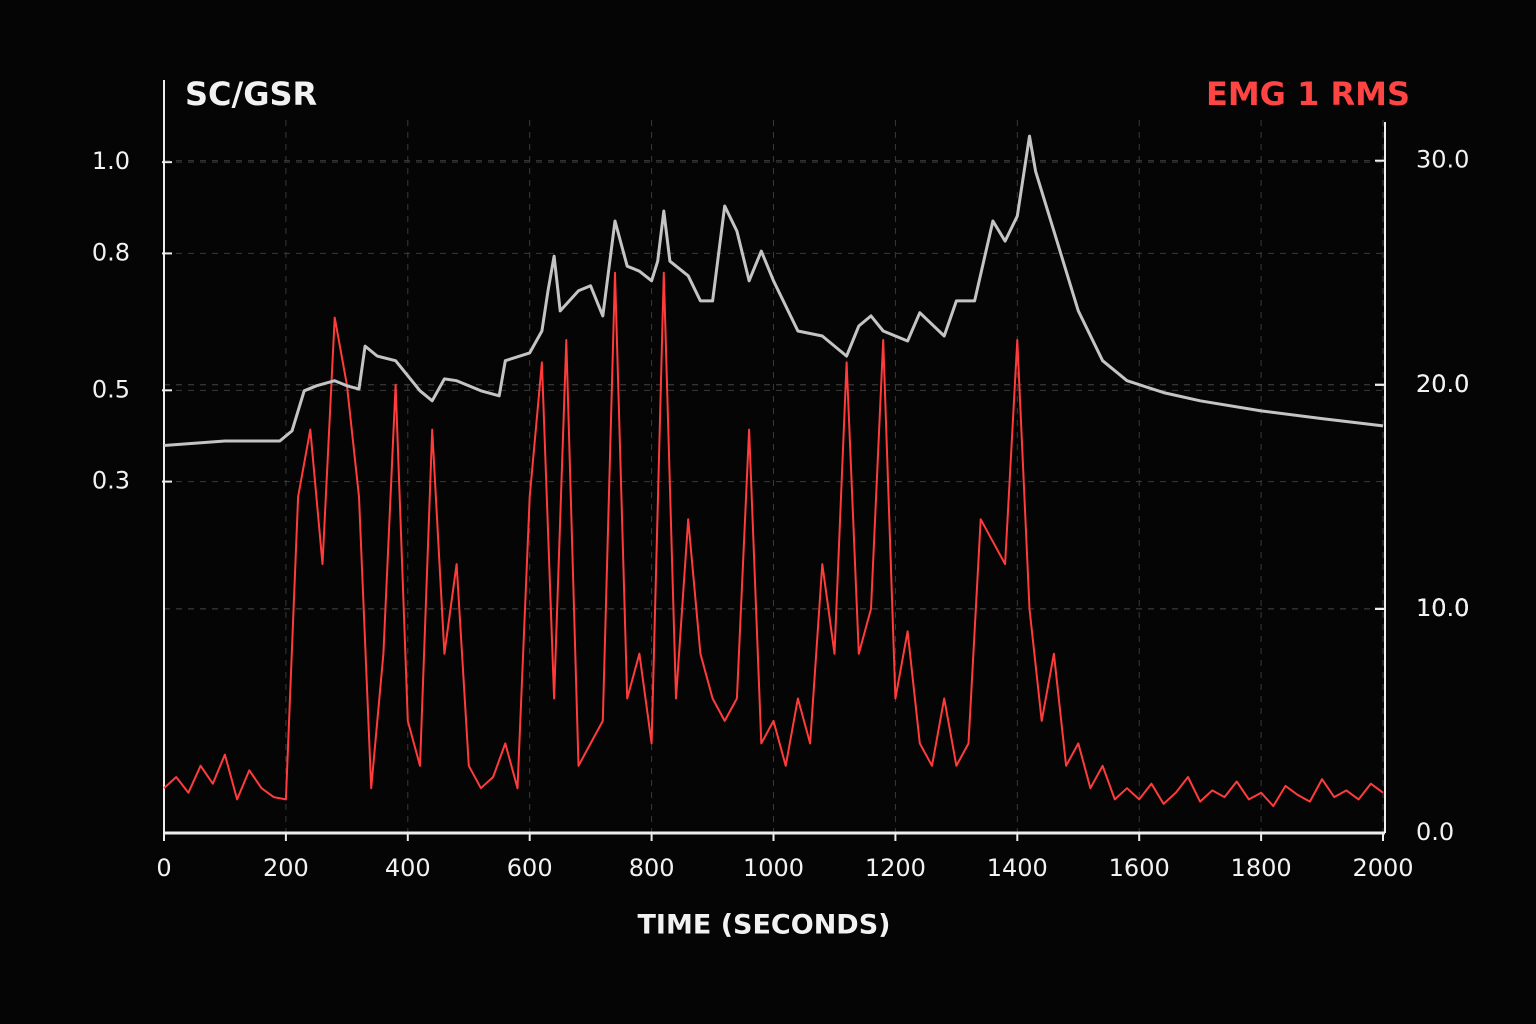  What do you see at coordinates (1308, 94) in the screenshot?
I see `y2-title: EMG 1 RMS` at bounding box center [1308, 94].